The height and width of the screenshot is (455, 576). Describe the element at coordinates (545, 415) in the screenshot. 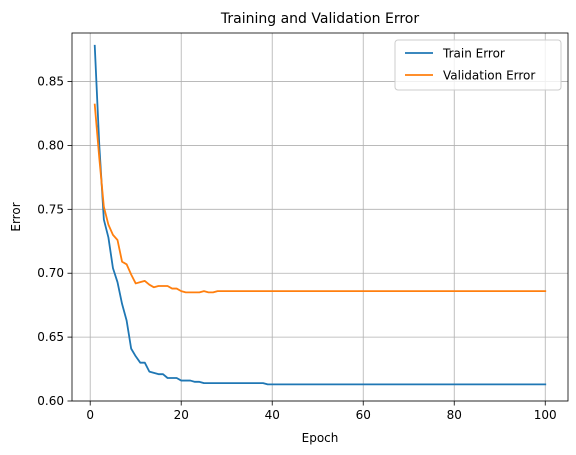

I see `x-tick-label: 100` at that location.